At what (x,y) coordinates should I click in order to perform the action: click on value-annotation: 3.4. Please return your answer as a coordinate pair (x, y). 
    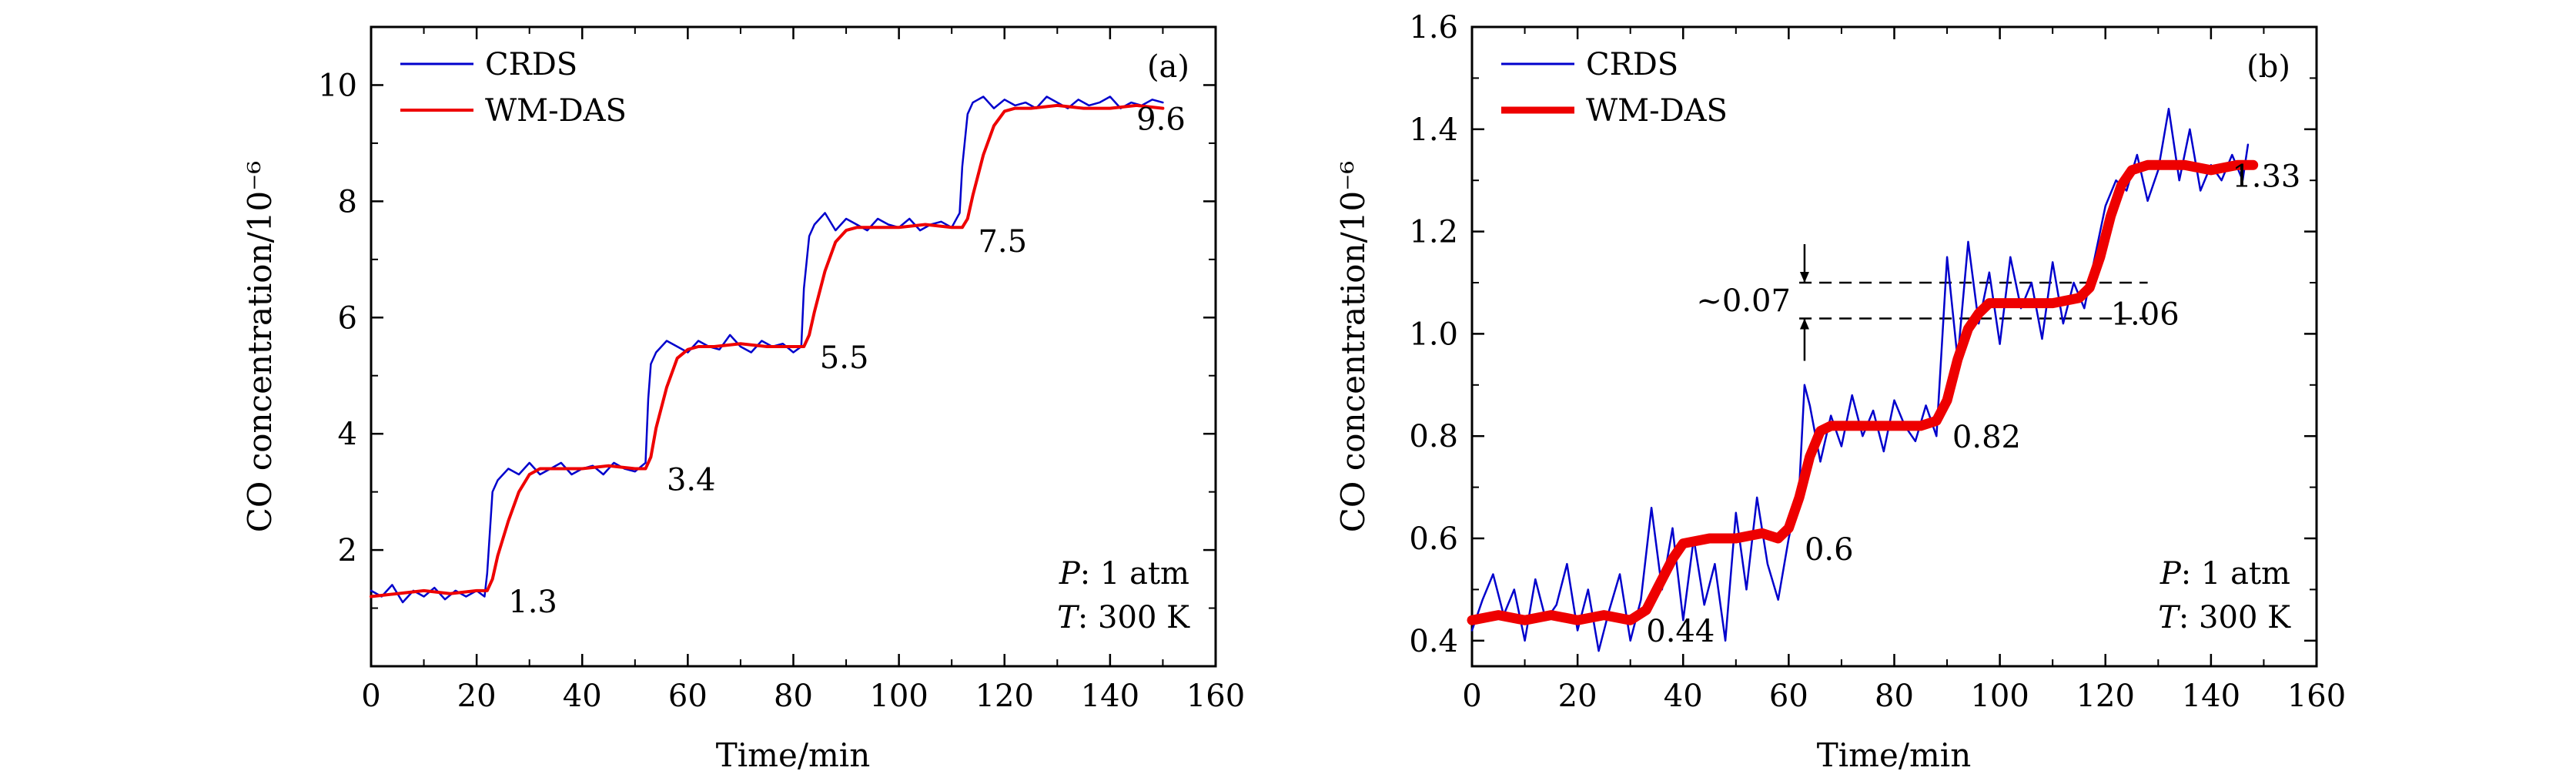
    Looking at the image, I should click on (692, 480).